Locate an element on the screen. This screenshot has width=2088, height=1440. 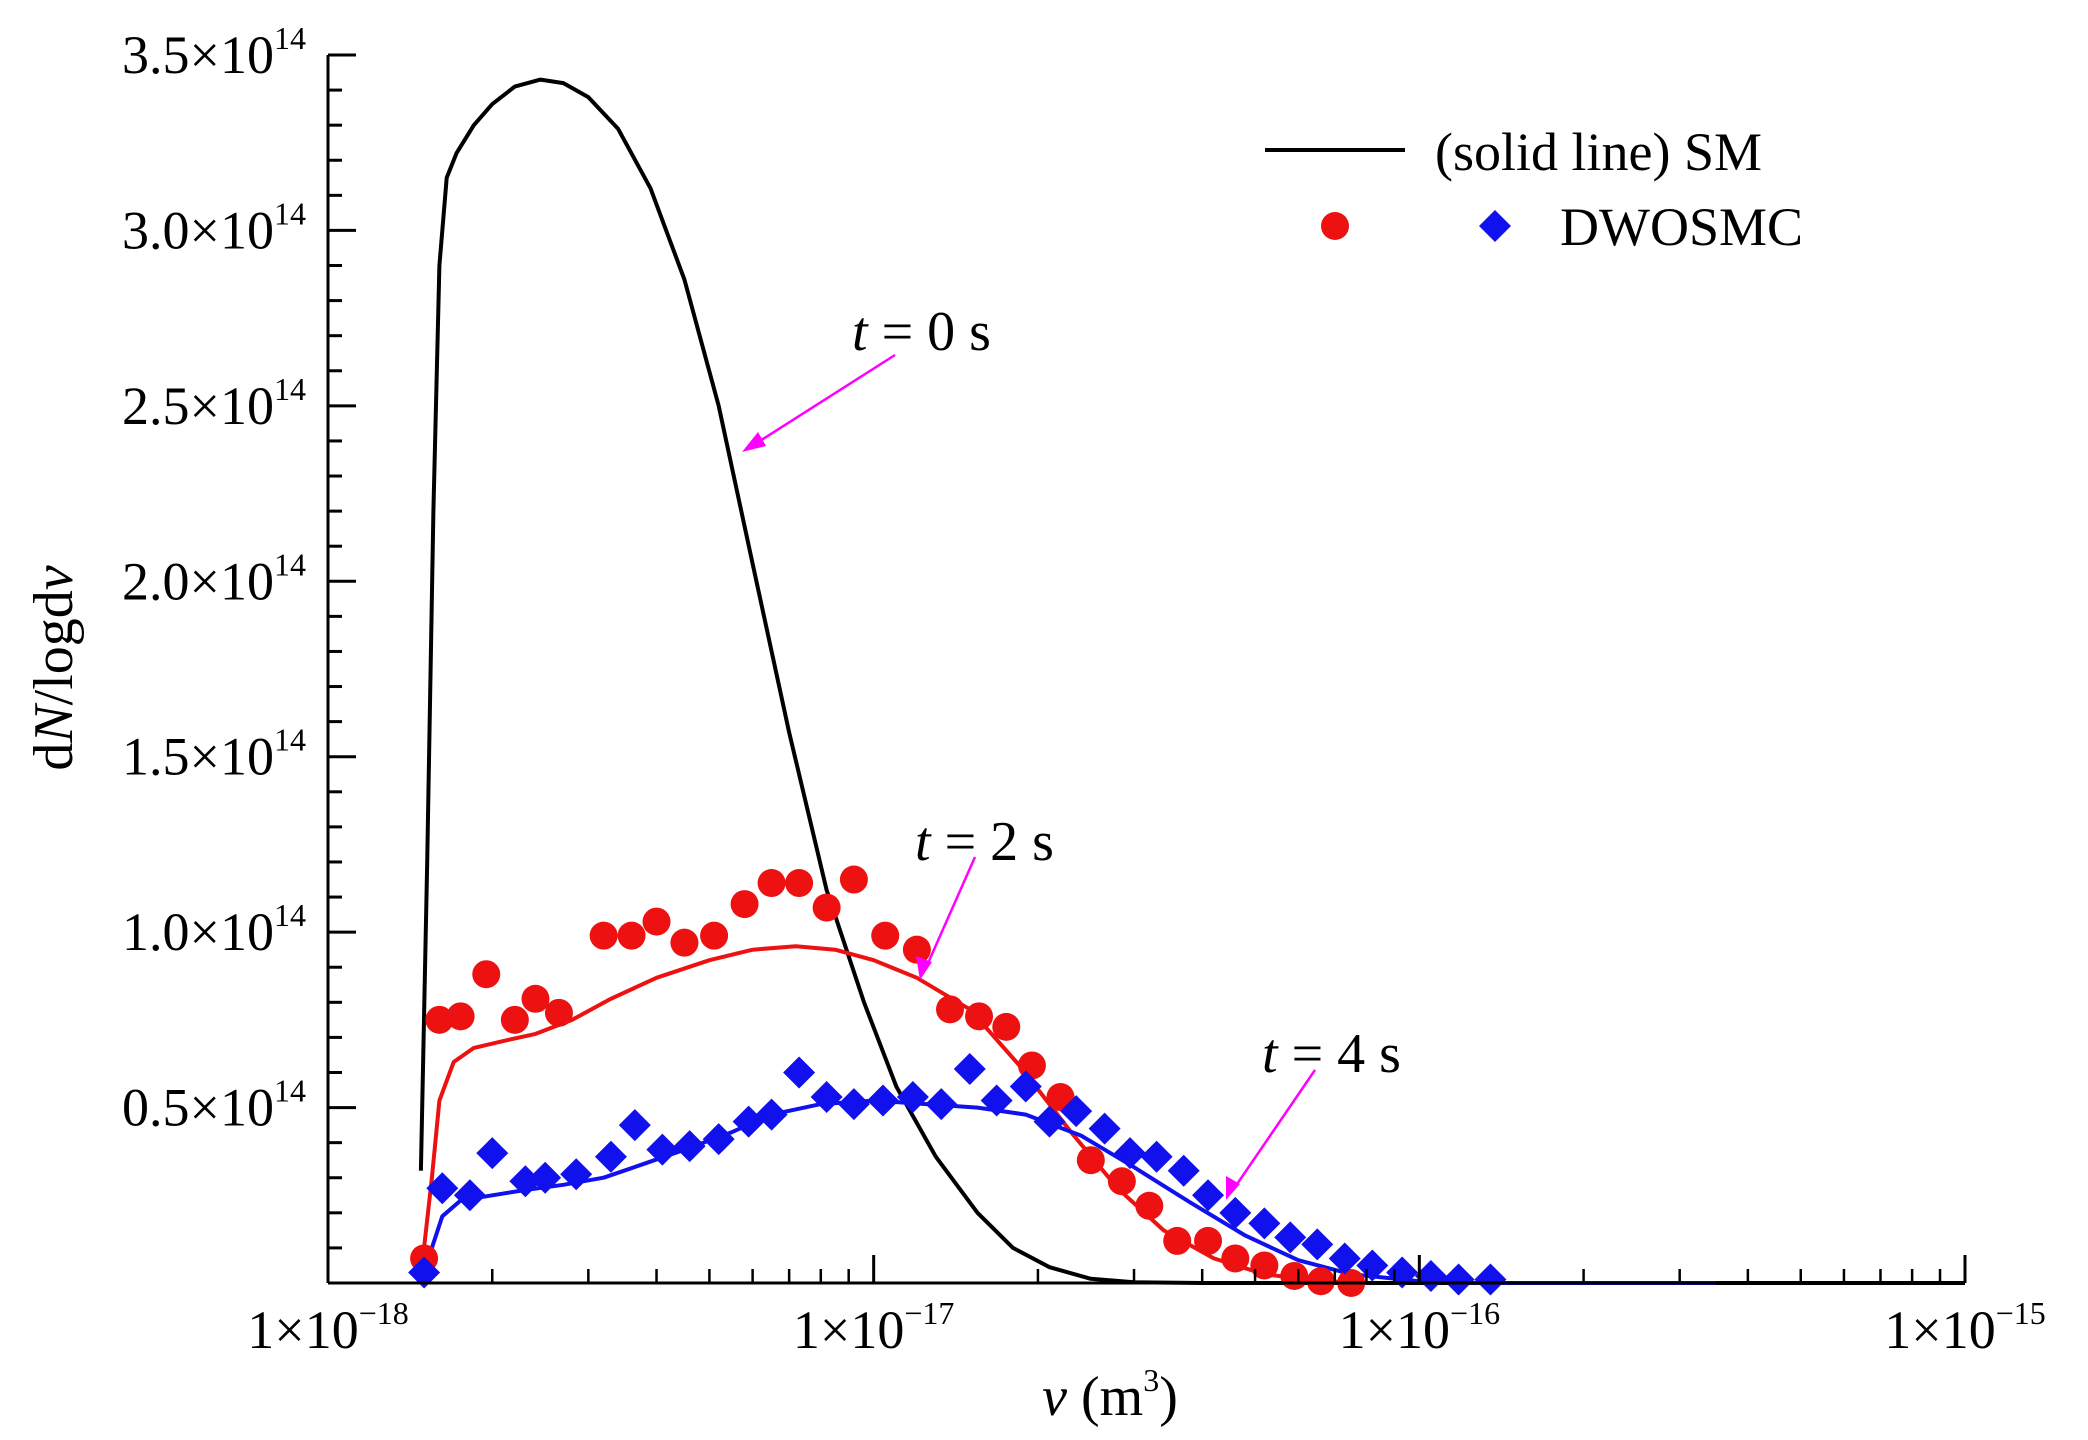
x-tick-label: 1×10⁻¹⁸ is located at coordinates (328, 1327).